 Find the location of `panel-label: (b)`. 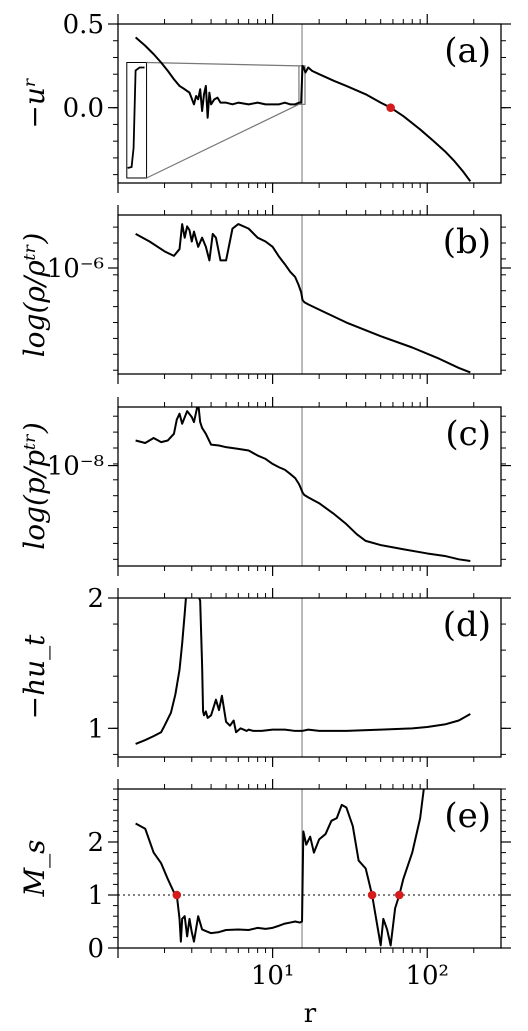

panel-label: (b) is located at coordinates (467, 242).